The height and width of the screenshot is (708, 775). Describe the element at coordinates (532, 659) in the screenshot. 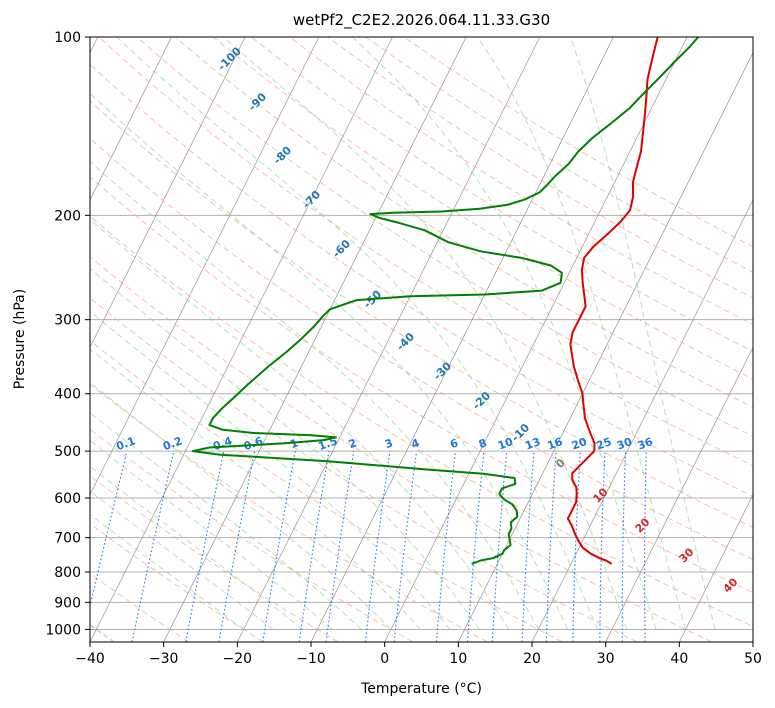

I see `x-tick-label: 20` at that location.